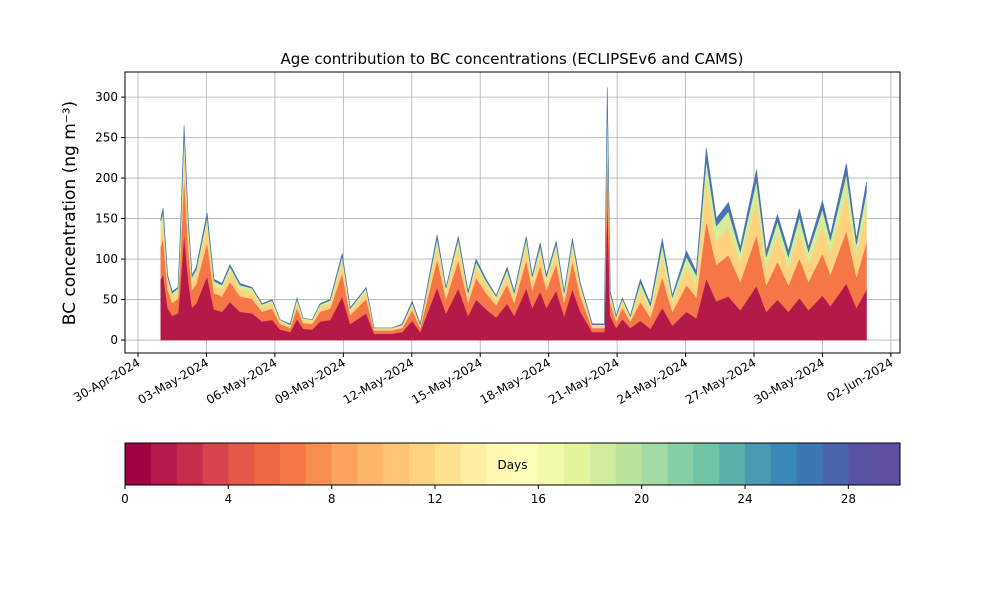  What do you see at coordinates (332, 499) in the screenshot?
I see `colorbar-tick-label: 8` at bounding box center [332, 499].